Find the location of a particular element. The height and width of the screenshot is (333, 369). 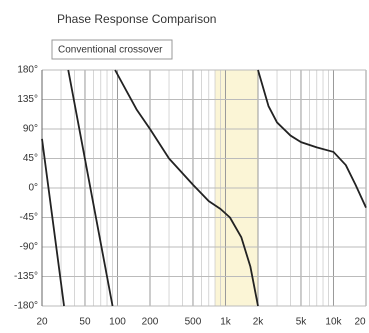

y-tick-label: -90° is located at coordinates (29, 247).